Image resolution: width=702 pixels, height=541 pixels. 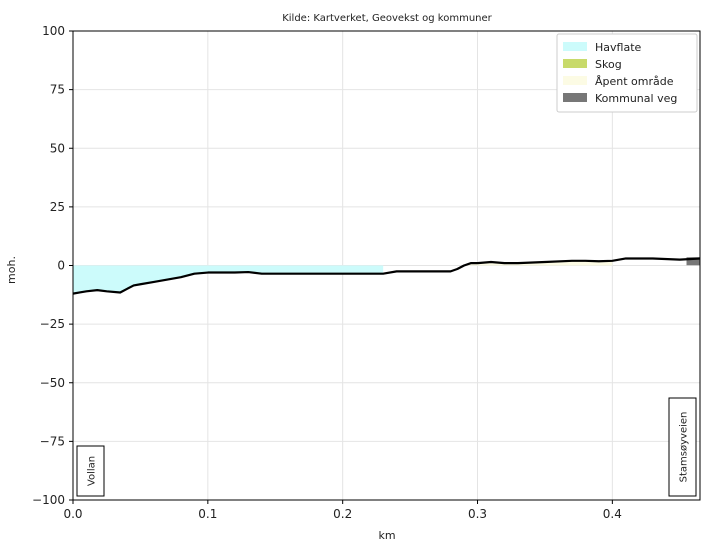 What do you see at coordinates (48, 500) in the screenshot?
I see `y-tick-label-8: −100` at bounding box center [48, 500].